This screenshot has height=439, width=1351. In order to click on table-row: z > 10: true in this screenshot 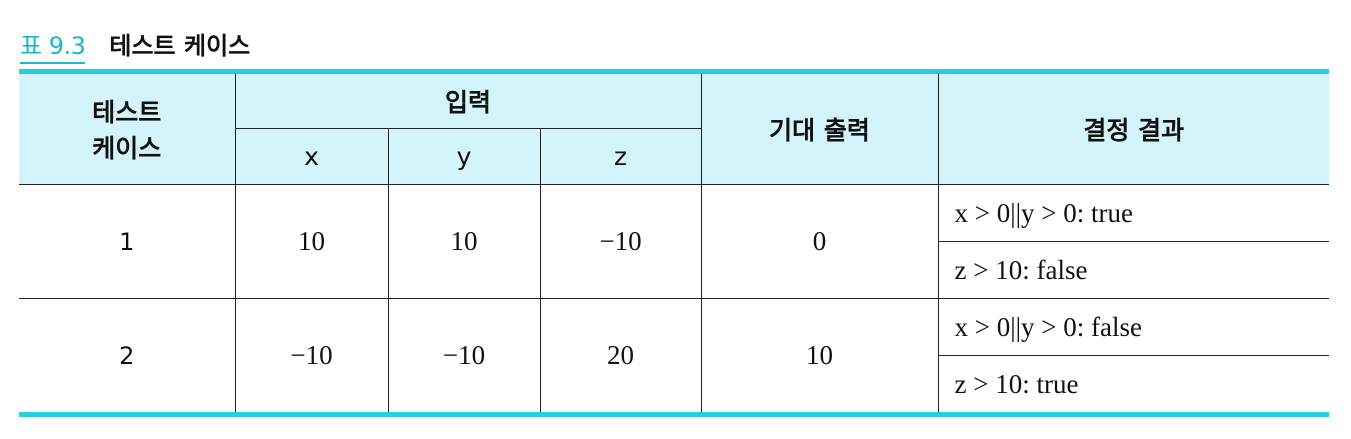, I will do `click(674, 386)`.